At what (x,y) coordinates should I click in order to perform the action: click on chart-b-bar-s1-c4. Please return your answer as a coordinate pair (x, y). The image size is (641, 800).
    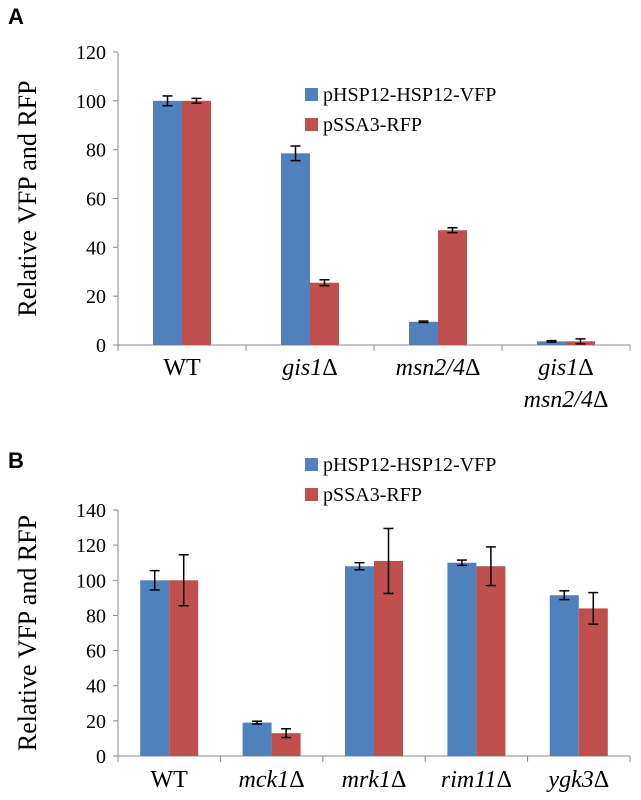
    Looking at the image, I should click on (593, 682).